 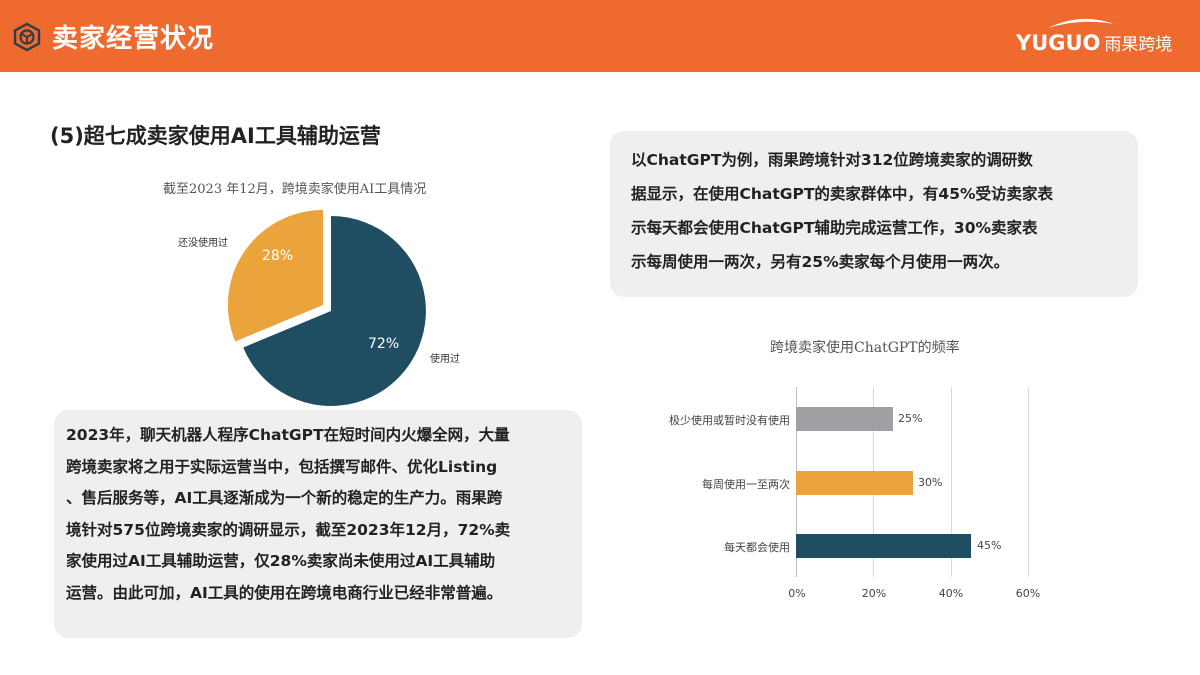 What do you see at coordinates (1058, 43) in the screenshot?
I see `logo-brand: YUGUO` at bounding box center [1058, 43].